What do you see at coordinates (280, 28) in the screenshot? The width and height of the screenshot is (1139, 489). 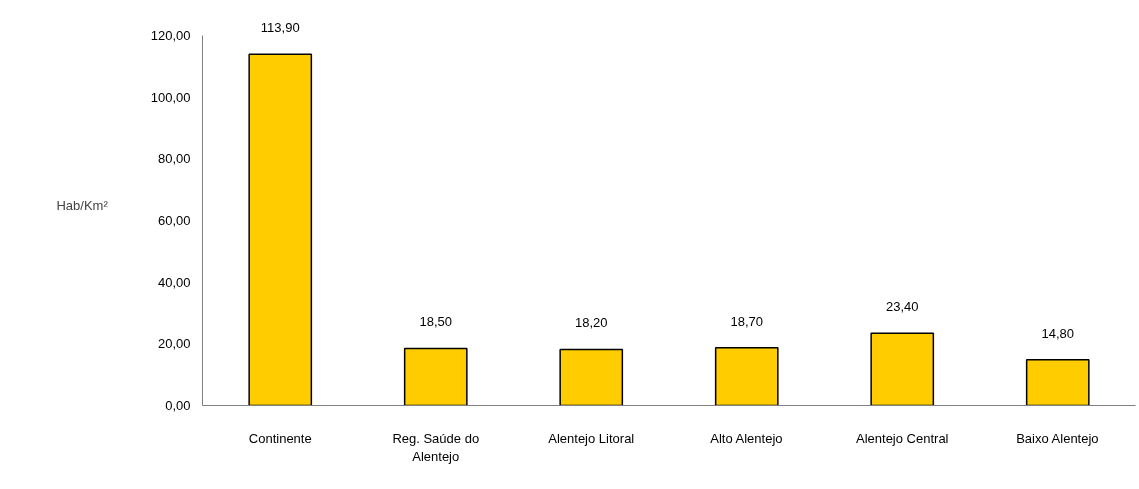 I see `data-label: 113,90` at bounding box center [280, 28].